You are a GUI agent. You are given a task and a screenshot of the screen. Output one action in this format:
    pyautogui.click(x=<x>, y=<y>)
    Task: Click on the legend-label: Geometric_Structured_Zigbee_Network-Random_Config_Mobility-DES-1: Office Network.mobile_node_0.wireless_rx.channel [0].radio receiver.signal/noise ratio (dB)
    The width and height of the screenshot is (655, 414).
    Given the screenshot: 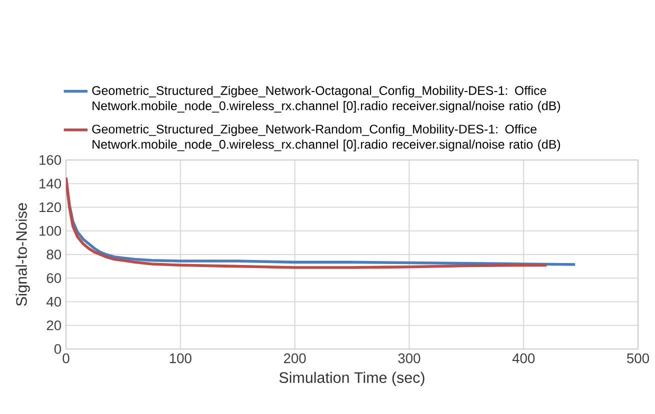 What is the action you would take?
    pyautogui.click(x=326, y=138)
    